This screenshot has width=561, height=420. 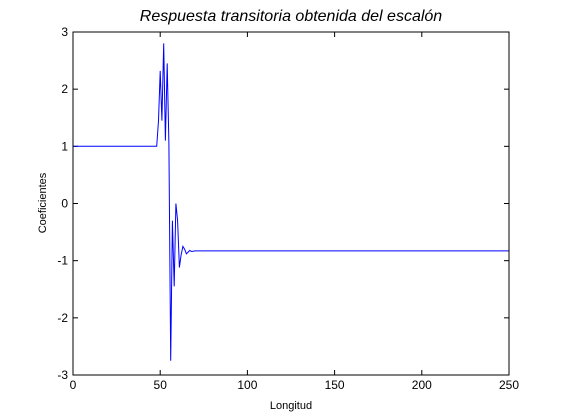 What do you see at coordinates (64, 32) in the screenshot?
I see `y-tick-label: 3` at bounding box center [64, 32].